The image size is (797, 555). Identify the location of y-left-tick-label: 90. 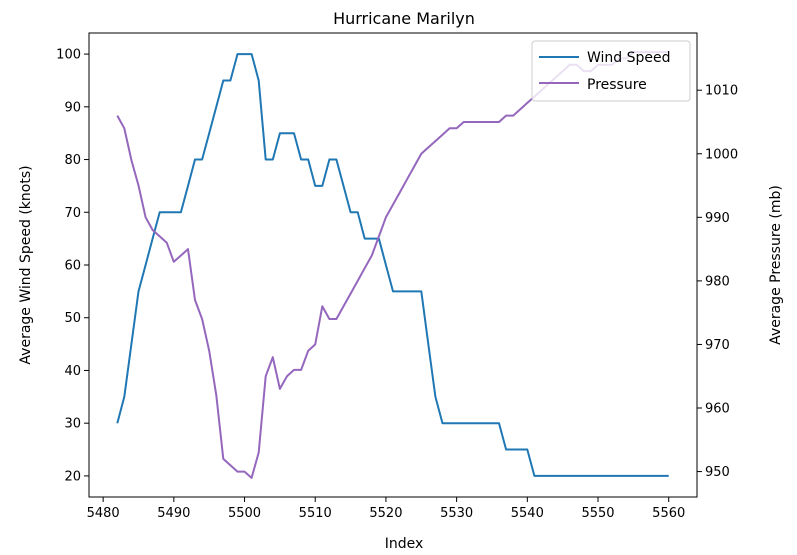
(72, 107).